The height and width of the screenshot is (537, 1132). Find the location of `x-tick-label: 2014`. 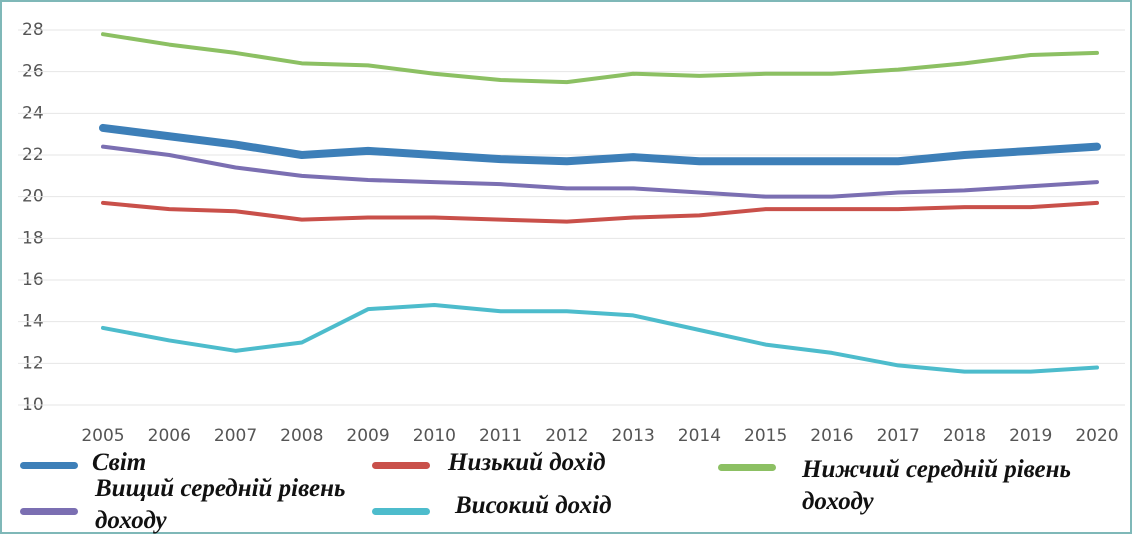

x-tick-label: 2014 is located at coordinates (699, 436).